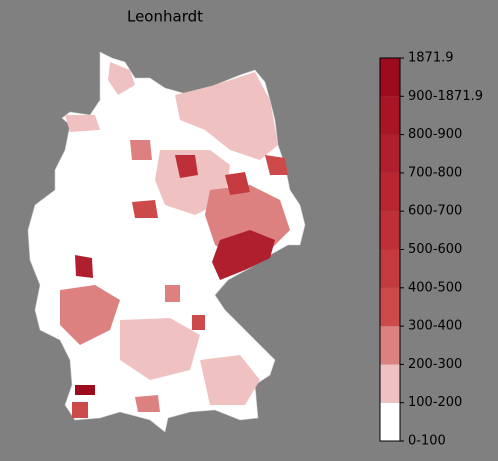 Image resolution: width=498 pixels, height=461 pixels. What do you see at coordinates (435, 172) in the screenshot?
I see `colorbar-tick-label: 700-800` at bounding box center [435, 172].